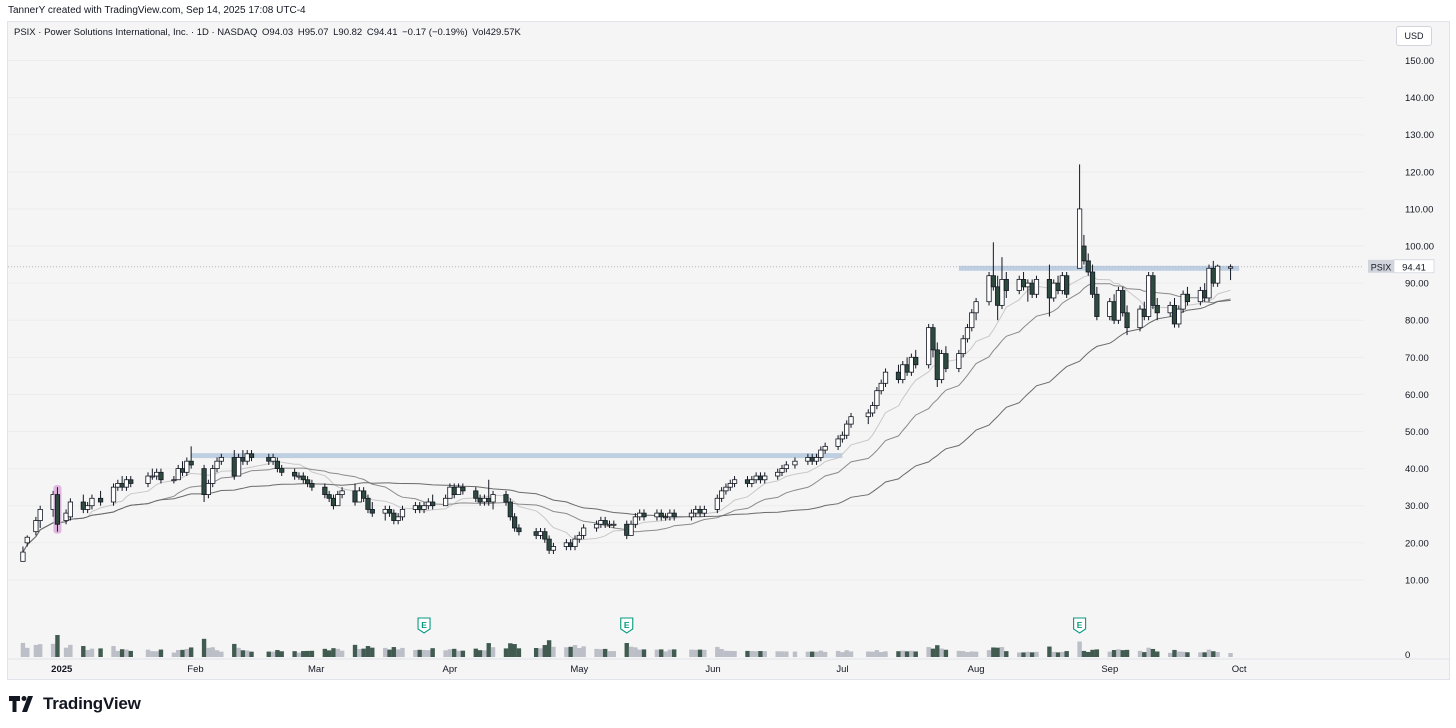  I want to click on currency-button: USD, so click(1414, 36).